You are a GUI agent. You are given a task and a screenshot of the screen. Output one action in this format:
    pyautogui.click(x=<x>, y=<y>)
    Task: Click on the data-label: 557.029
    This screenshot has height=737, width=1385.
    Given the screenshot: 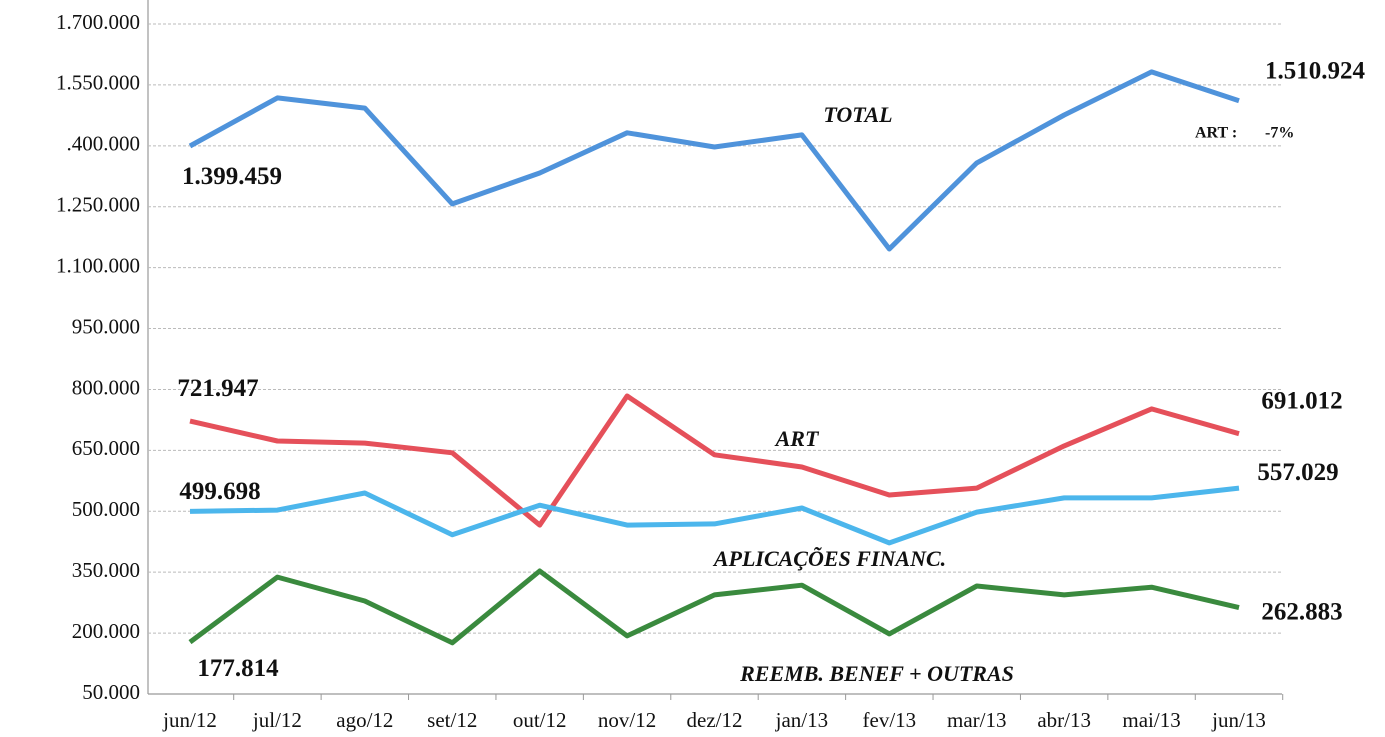 What is the action you would take?
    pyautogui.click(x=1297, y=472)
    